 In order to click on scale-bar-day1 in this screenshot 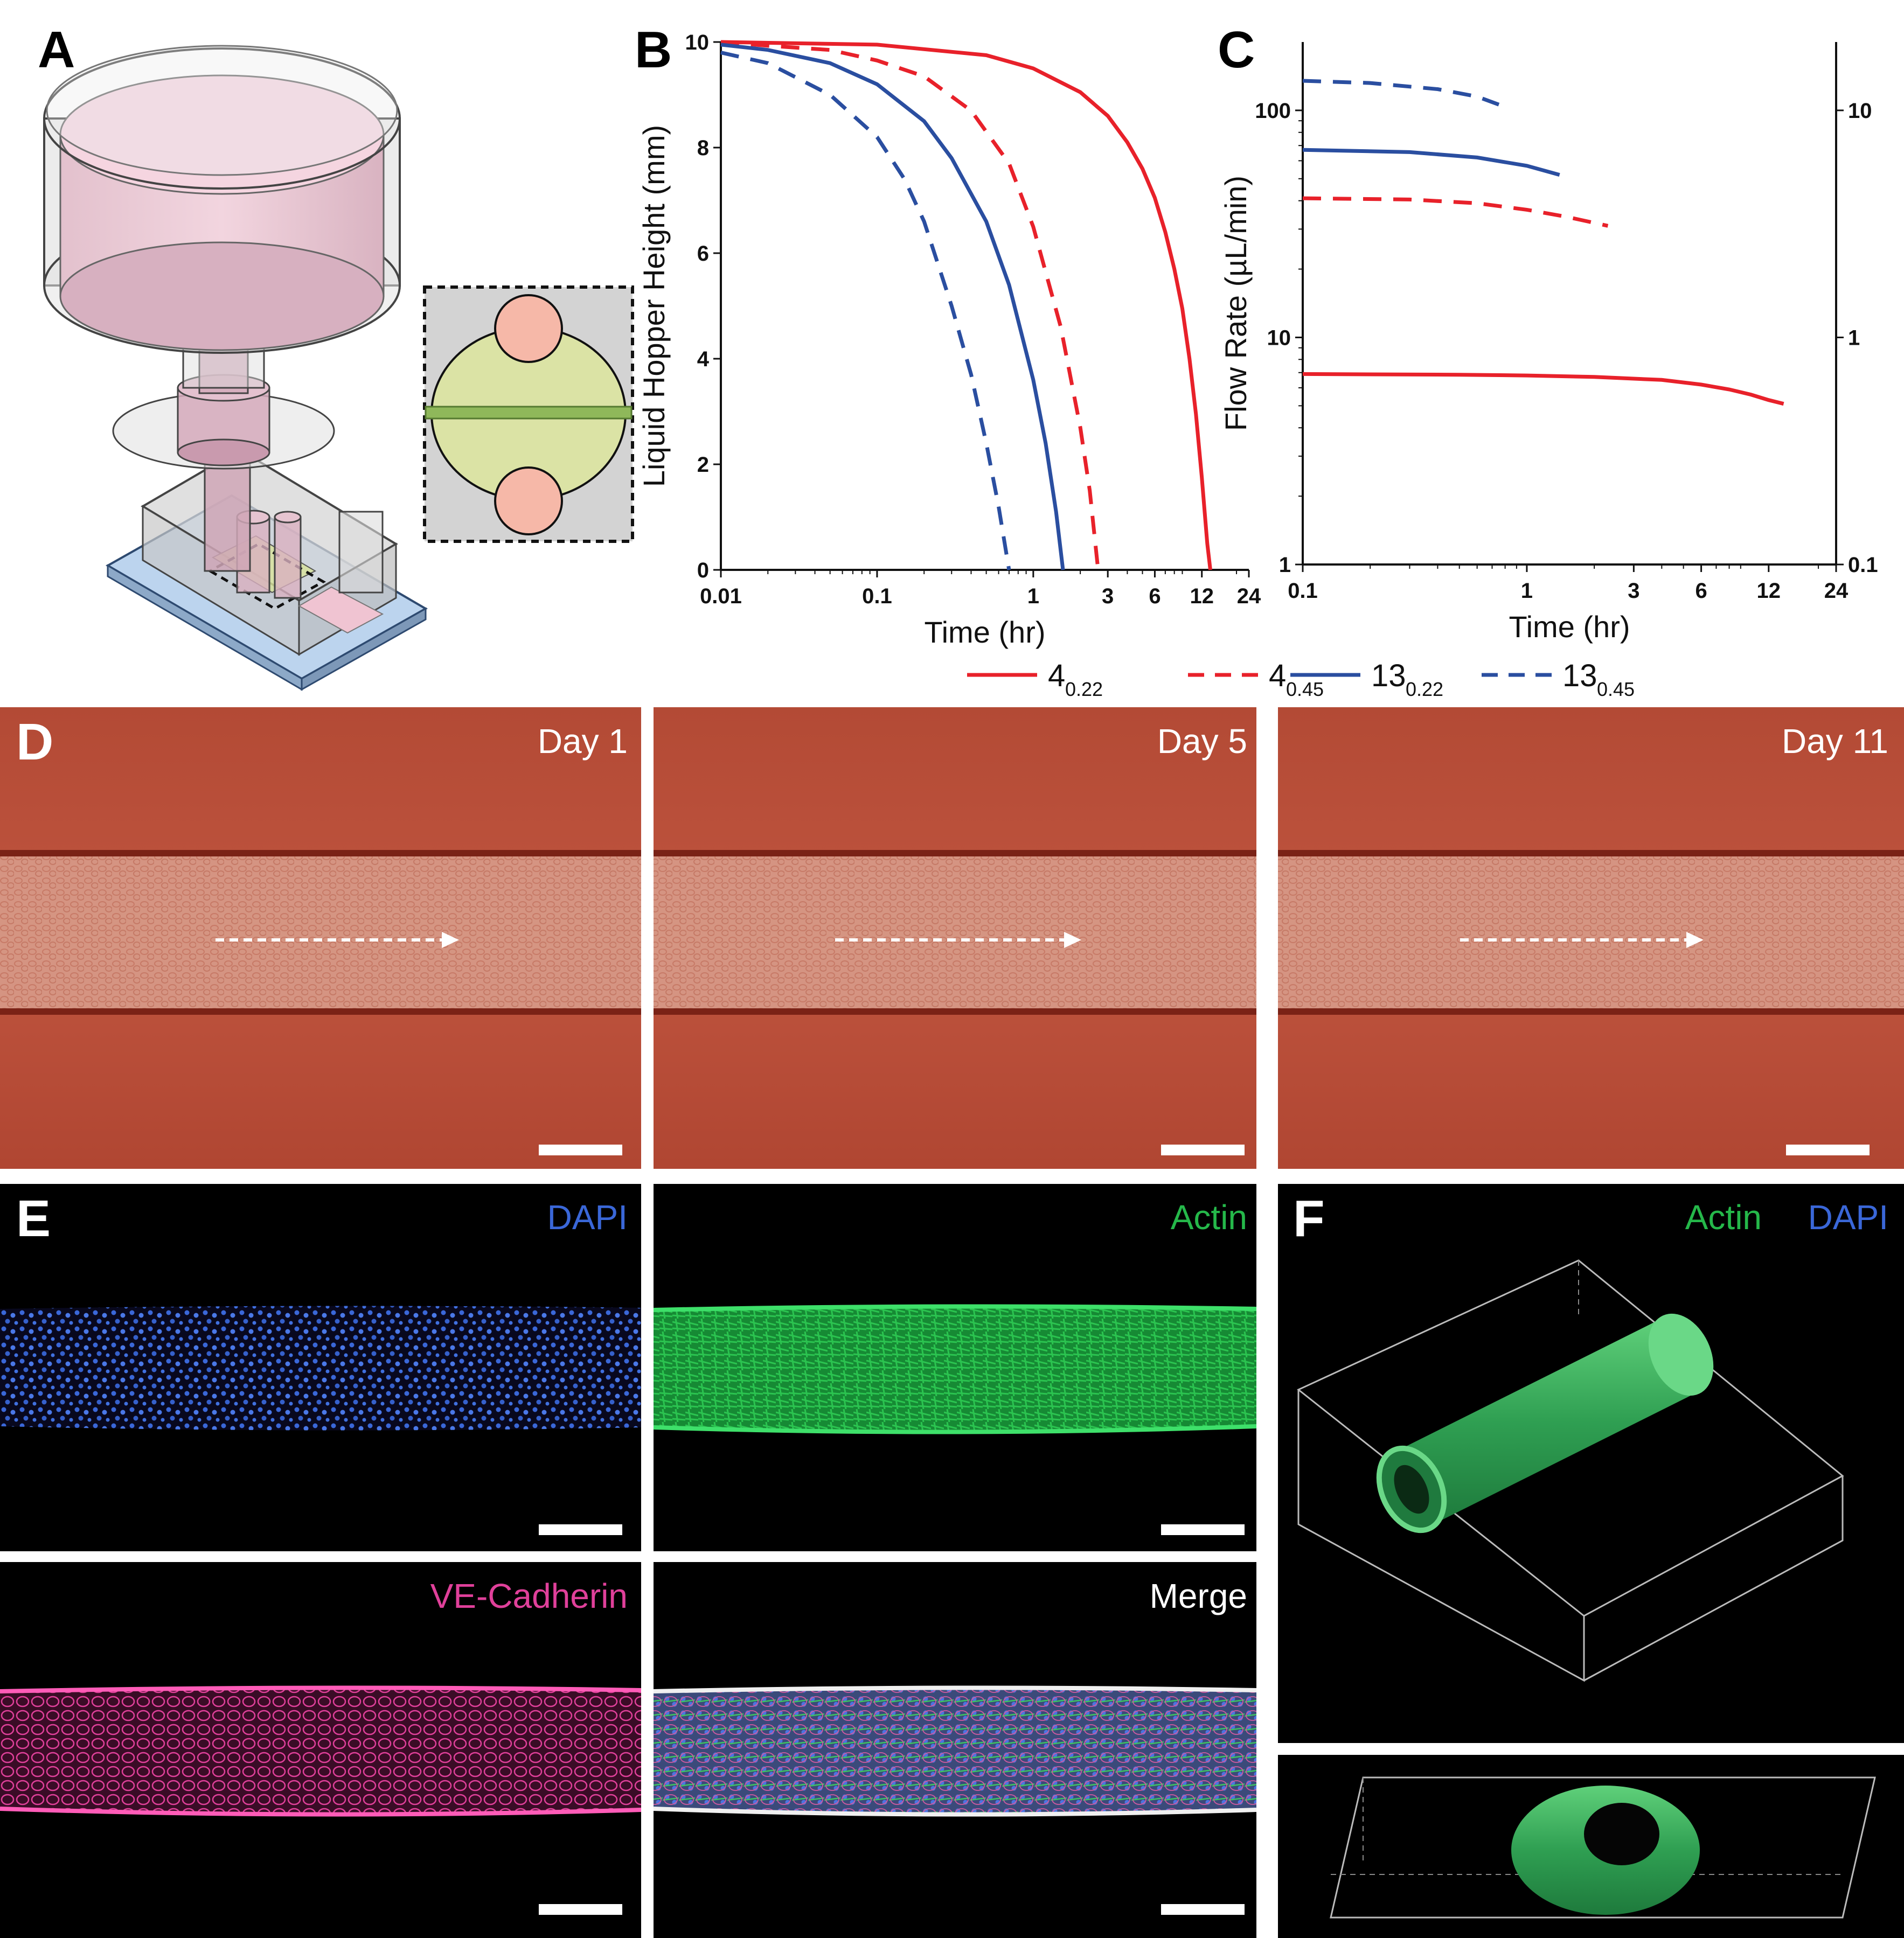, I will do `click(580, 1150)`.